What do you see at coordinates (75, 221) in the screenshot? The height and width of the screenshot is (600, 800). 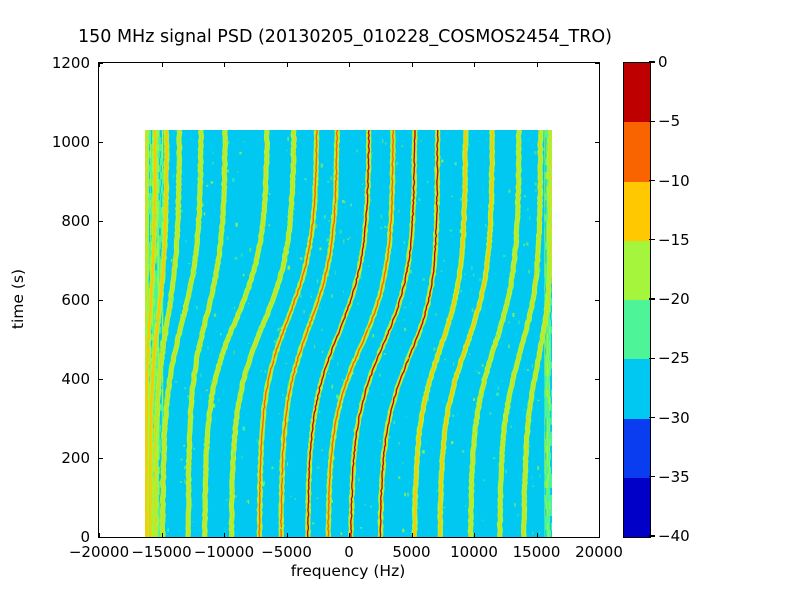 I see `y-tick-label: 800` at bounding box center [75, 221].